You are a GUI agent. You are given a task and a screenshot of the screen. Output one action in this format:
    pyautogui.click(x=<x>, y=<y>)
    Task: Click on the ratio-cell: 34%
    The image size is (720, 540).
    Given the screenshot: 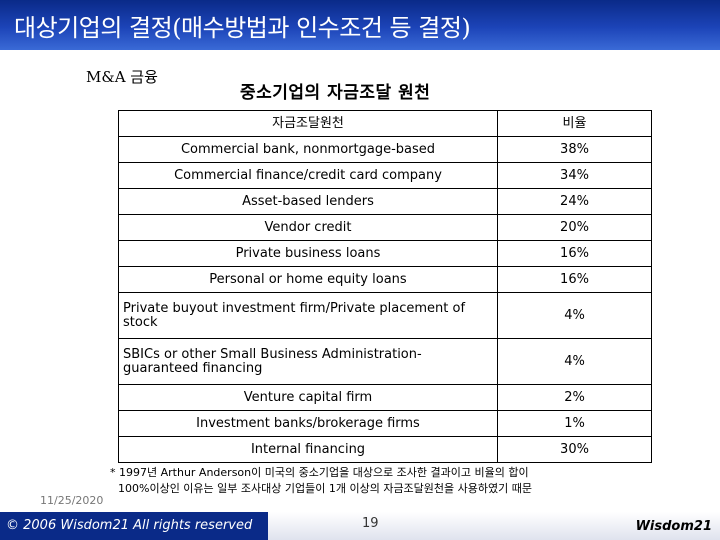 What is the action you would take?
    pyautogui.click(x=574, y=175)
    